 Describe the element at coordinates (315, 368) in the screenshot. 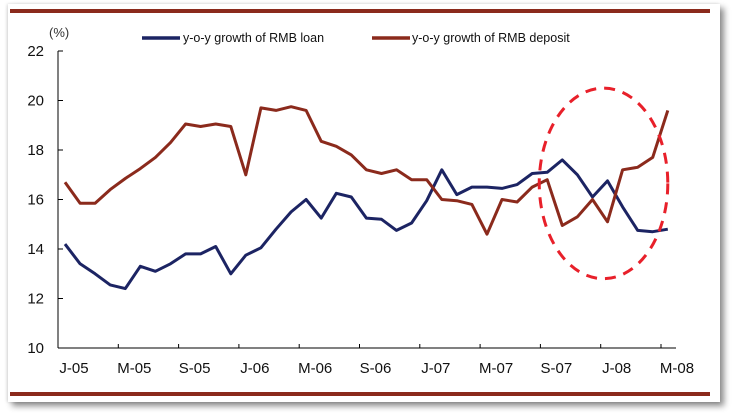

I see `x-tick-label: M-06` at that location.